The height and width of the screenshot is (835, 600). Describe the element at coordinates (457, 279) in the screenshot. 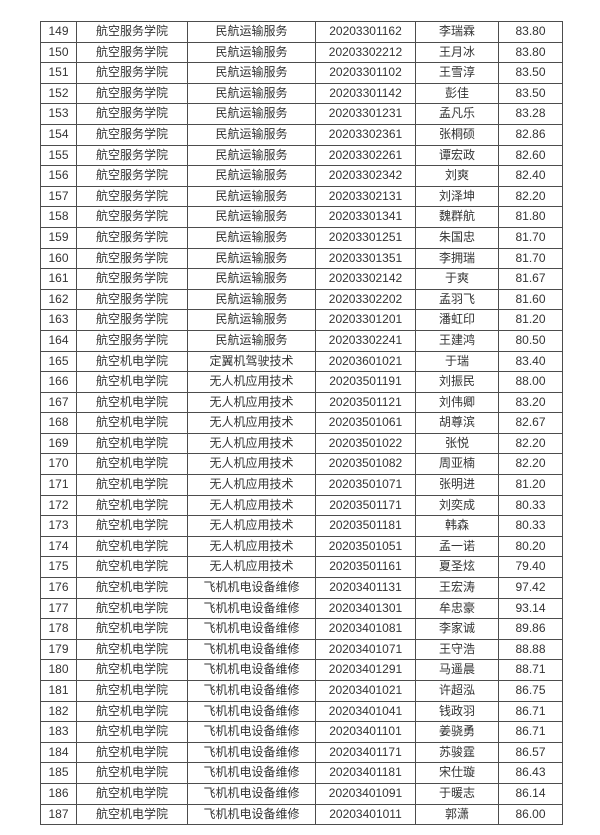

I see `cell-student-name: 于爽` at that location.